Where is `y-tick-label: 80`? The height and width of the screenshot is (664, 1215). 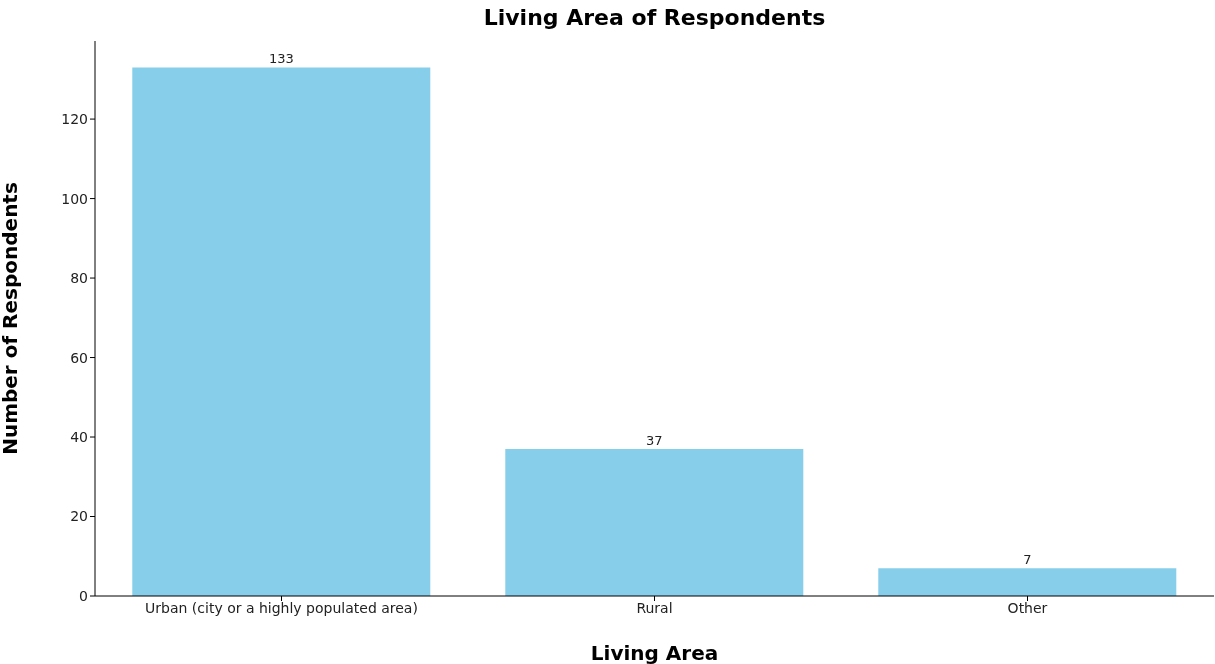 y-tick-label: 80 is located at coordinates (79, 278).